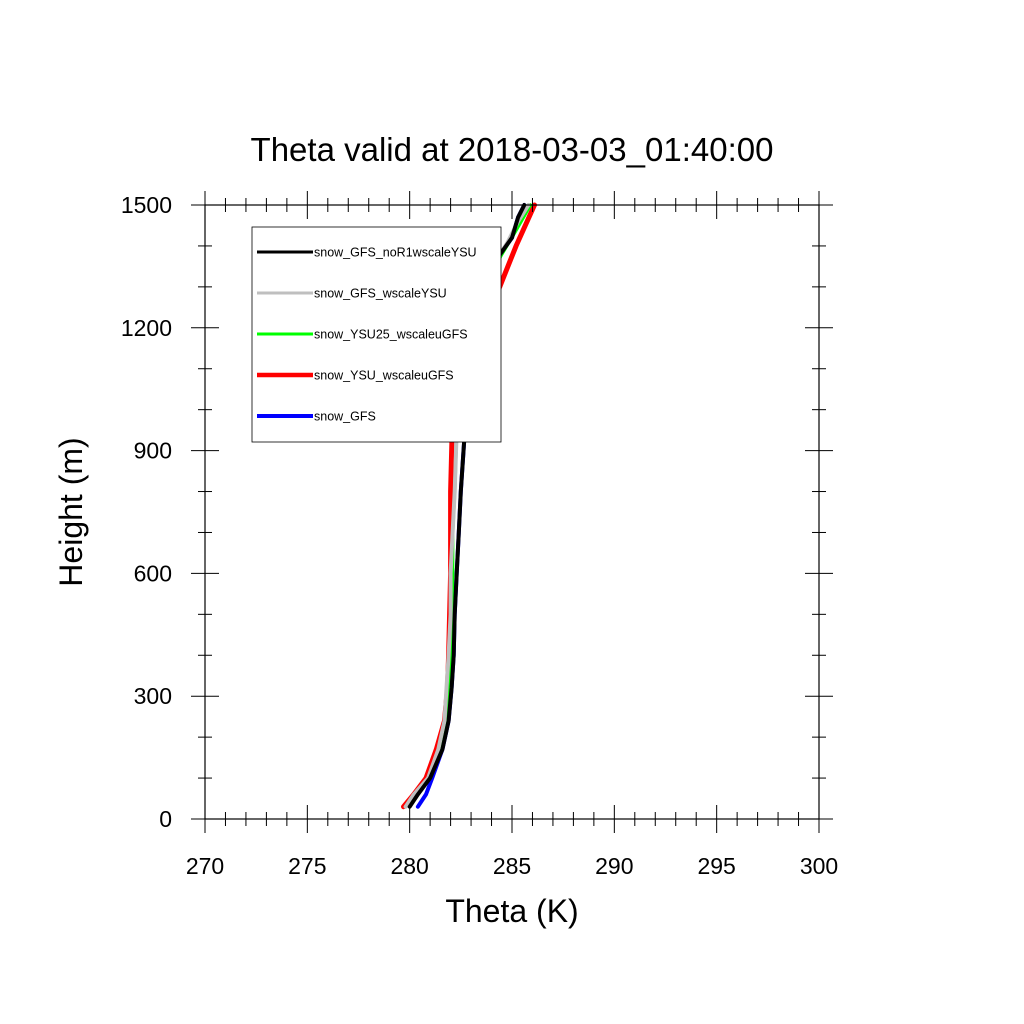 The width and height of the screenshot is (1024, 1024). Describe the element at coordinates (153, 573) in the screenshot. I see `y-tick-label: 600` at that location.